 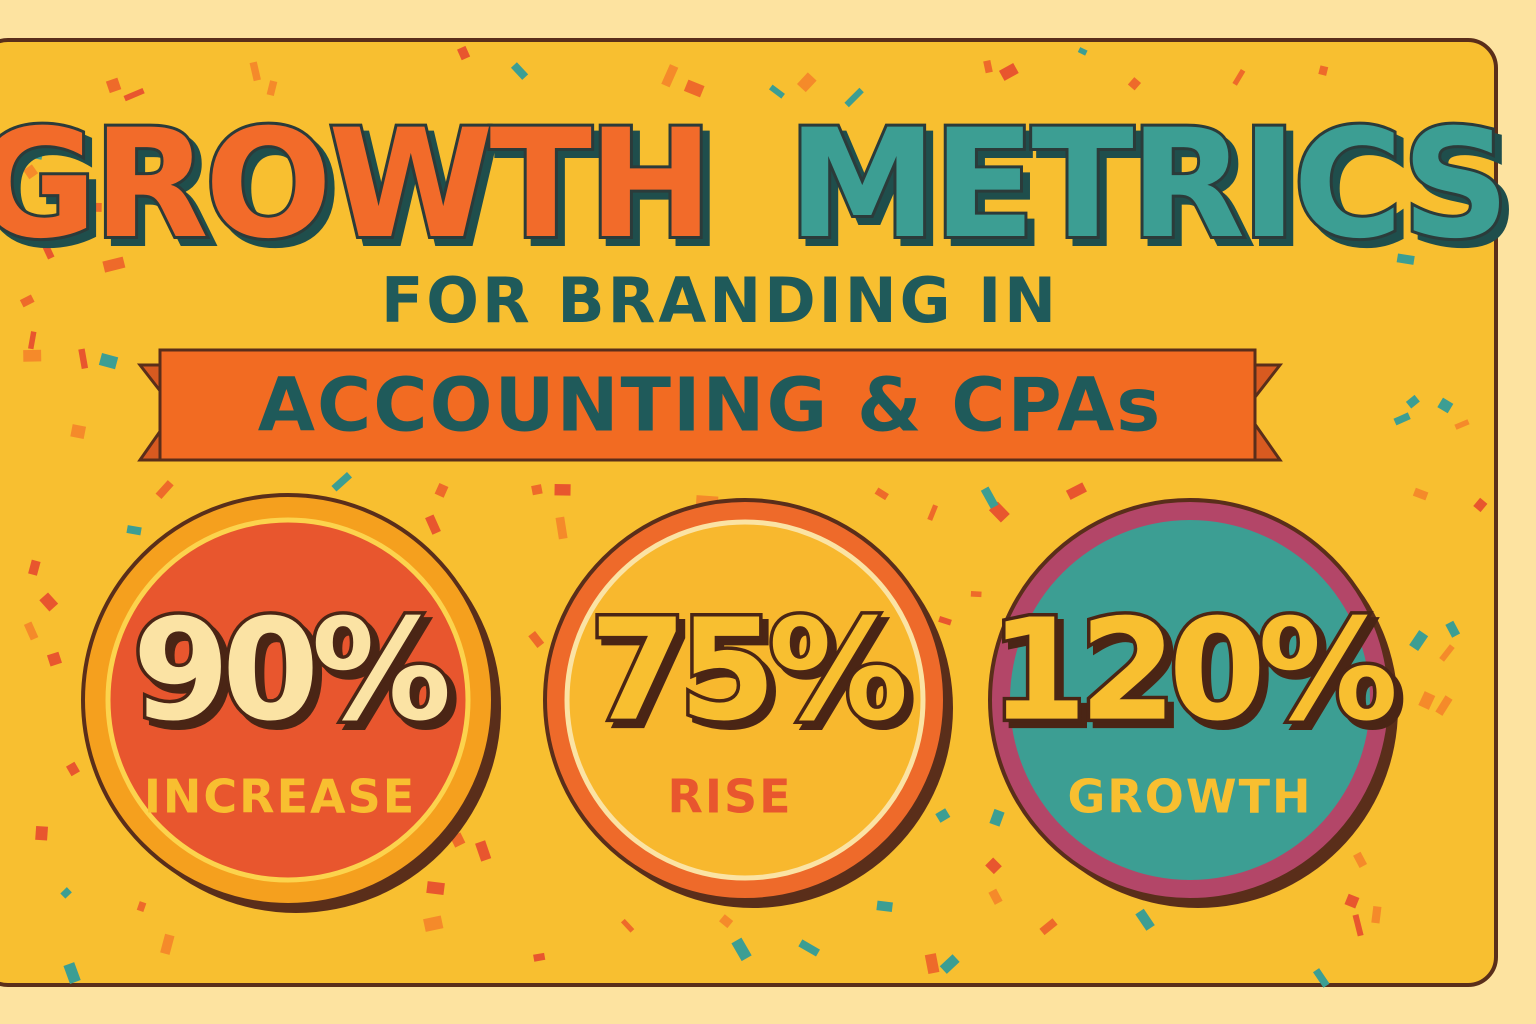 What do you see at coordinates (1190, 797) in the screenshot?
I see `badge-label: GROWTH` at bounding box center [1190, 797].